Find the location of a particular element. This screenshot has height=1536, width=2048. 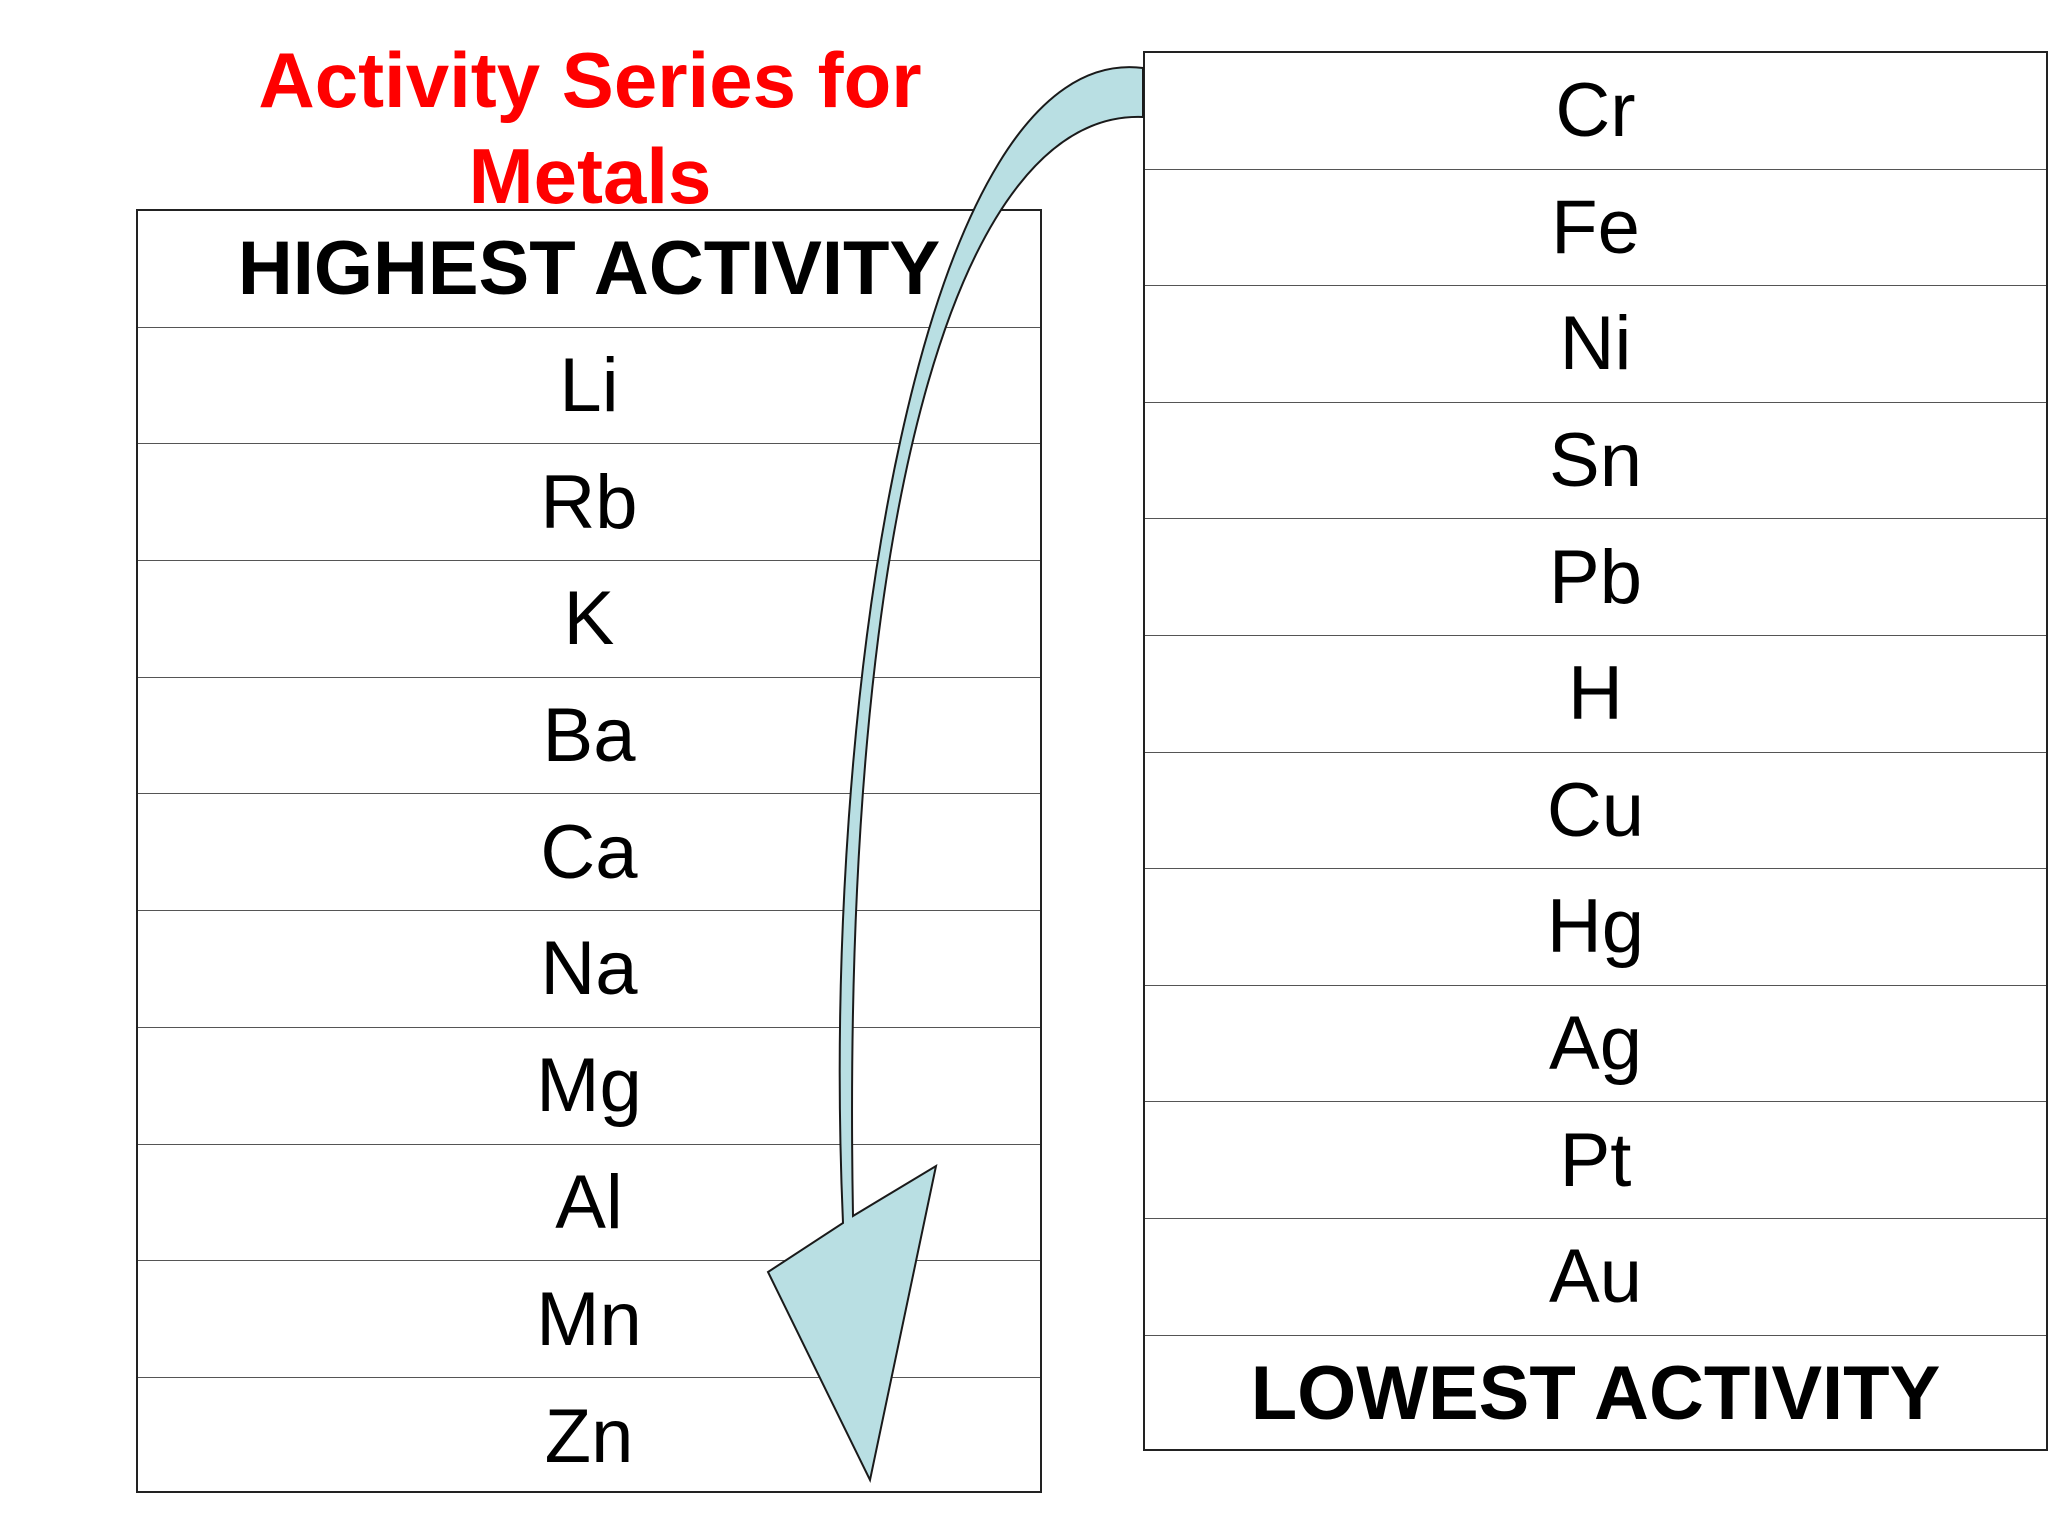

element-cell-pb: Pb is located at coordinates (1595, 577).